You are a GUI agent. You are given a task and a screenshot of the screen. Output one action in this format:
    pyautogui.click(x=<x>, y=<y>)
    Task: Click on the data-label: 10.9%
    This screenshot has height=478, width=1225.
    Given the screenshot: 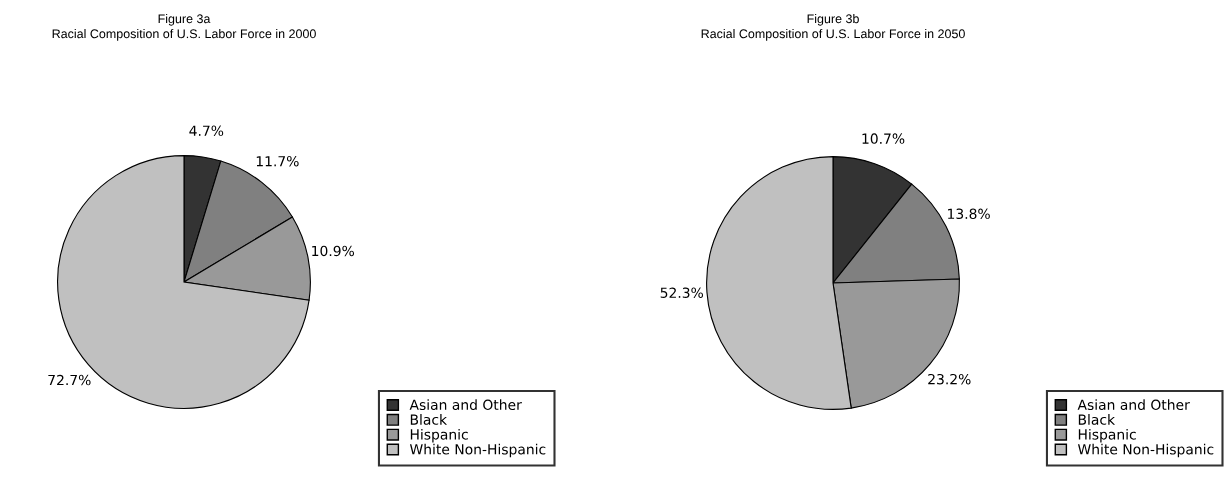 What is the action you would take?
    pyautogui.click(x=333, y=251)
    